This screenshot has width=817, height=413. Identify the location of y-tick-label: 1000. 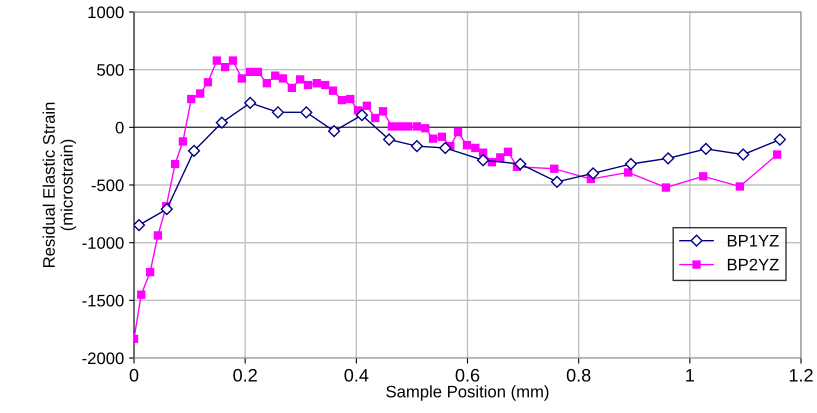
(106, 12).